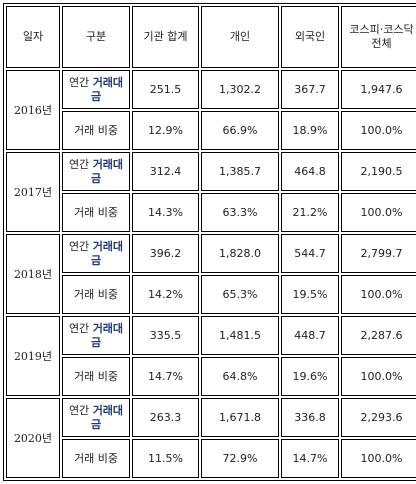  Describe the element at coordinates (240, 253) in the screenshot. I see `cell-amount-individual: 1,828.0` at that location.